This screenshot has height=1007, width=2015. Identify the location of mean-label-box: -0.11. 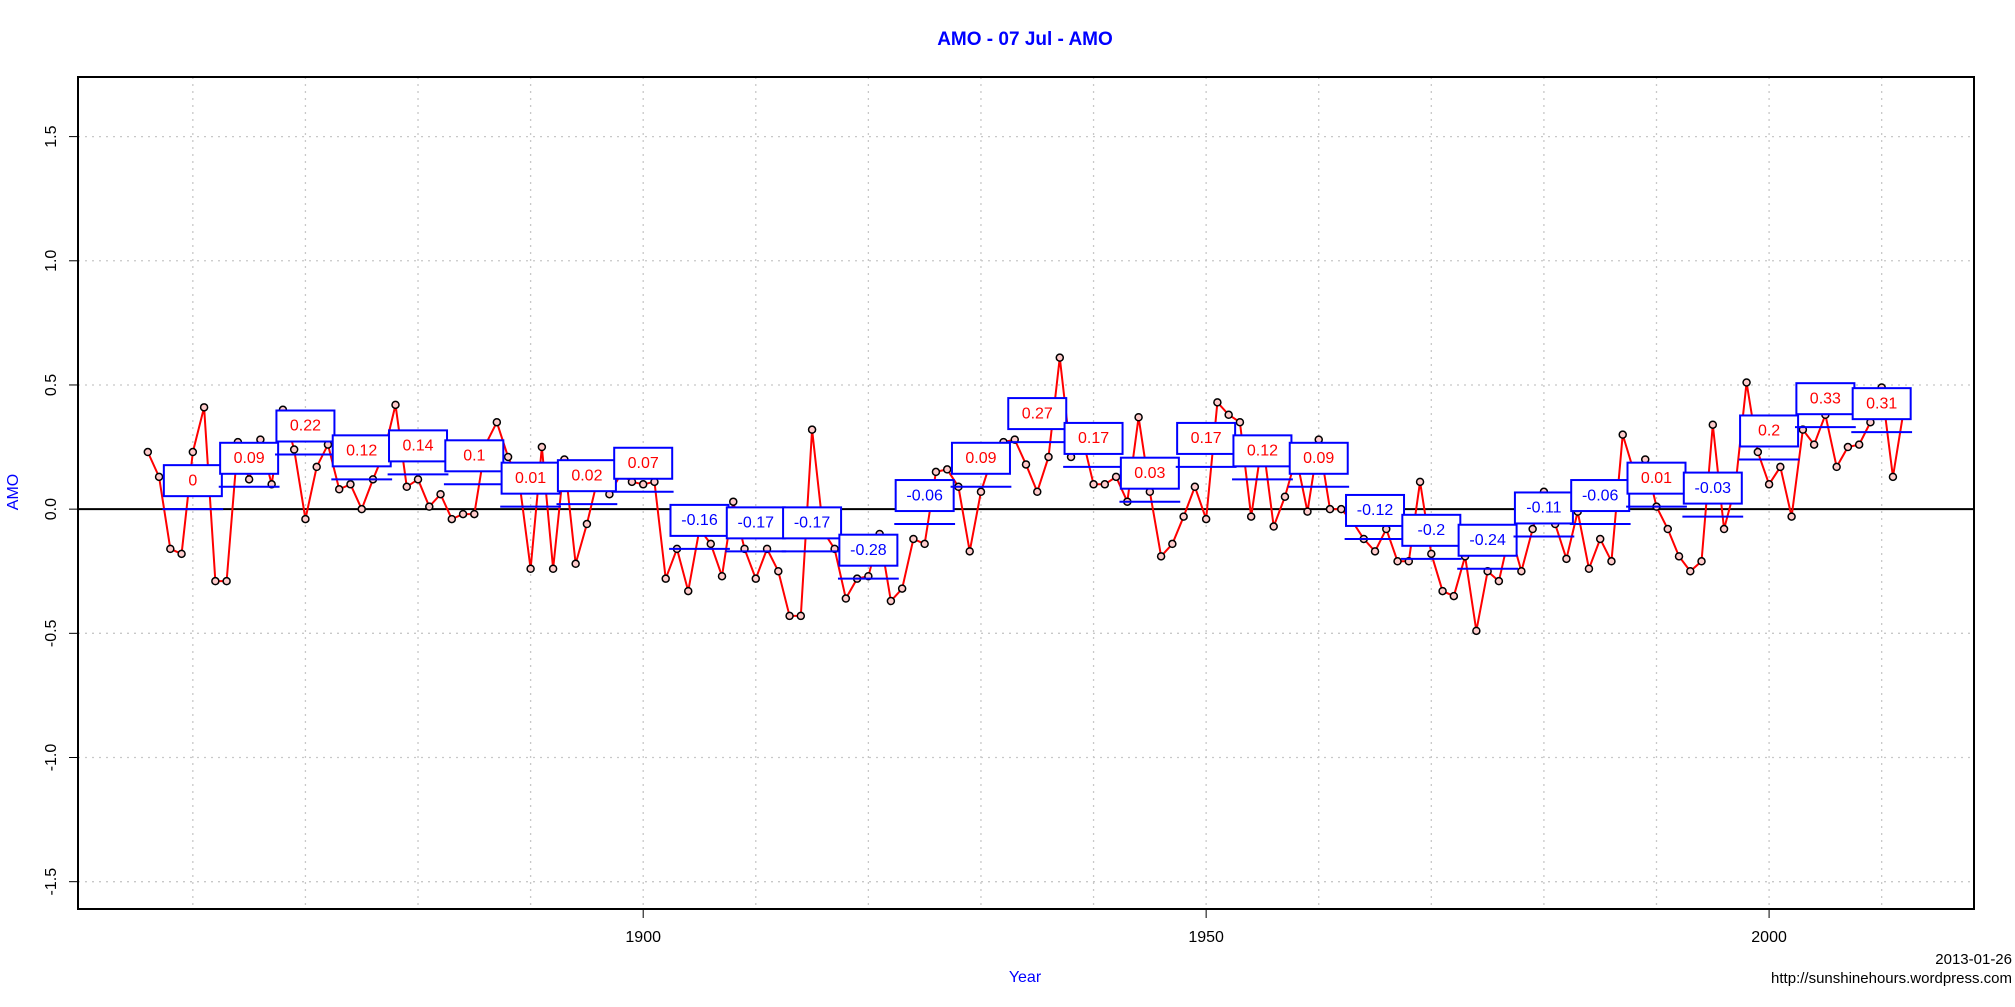
(1543, 508).